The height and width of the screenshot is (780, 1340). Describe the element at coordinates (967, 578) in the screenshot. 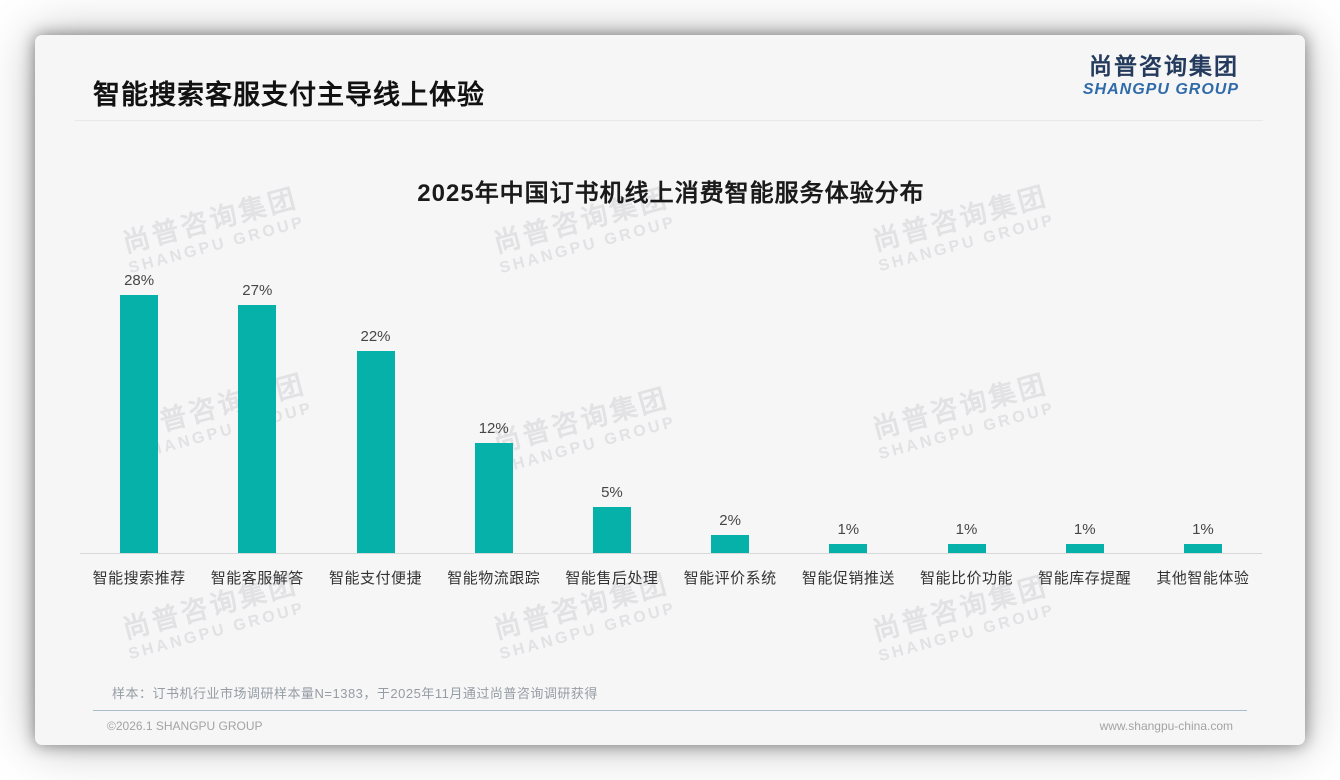

I see `category-label: 智能比价功能` at that location.